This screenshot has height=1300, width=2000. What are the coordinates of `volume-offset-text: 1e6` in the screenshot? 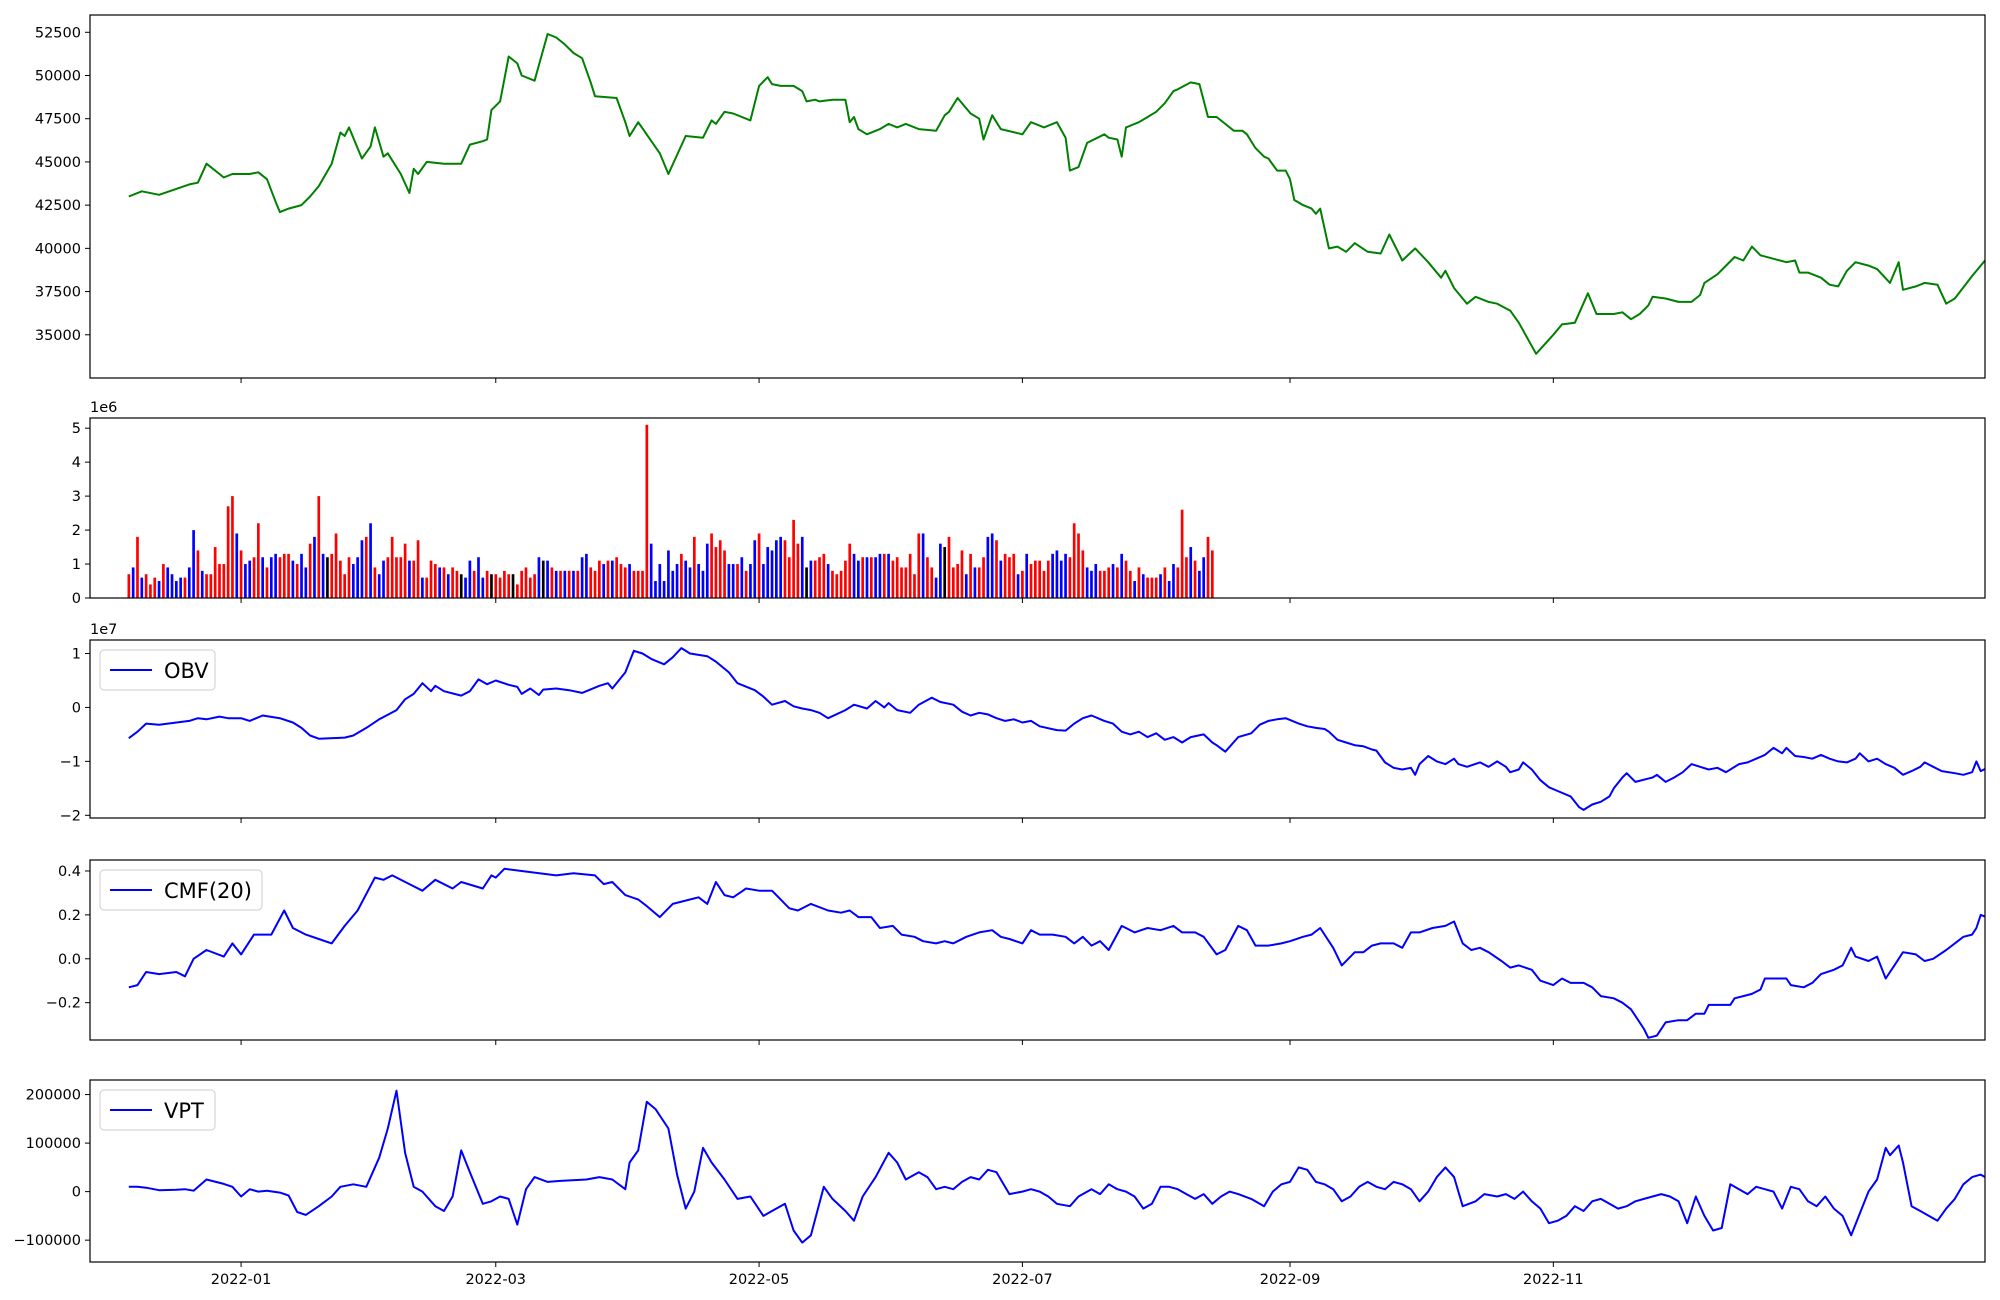 It's located at (103, 408).